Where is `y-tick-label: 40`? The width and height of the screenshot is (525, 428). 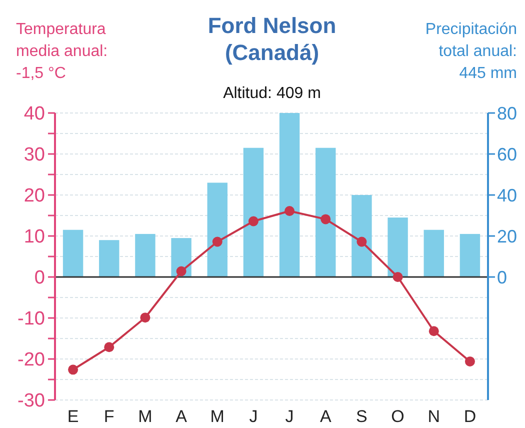 y-tick-label: 40 is located at coordinates (34, 114).